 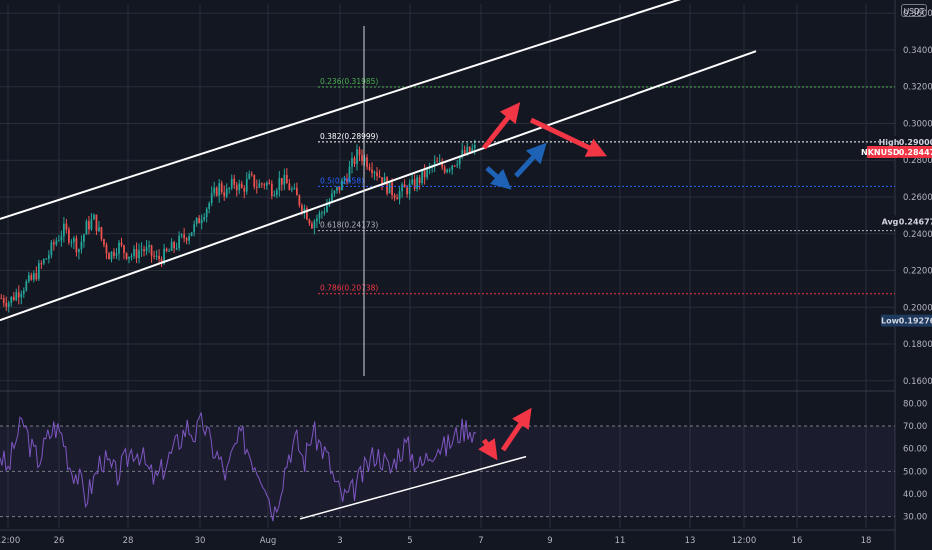 I want to click on high-tag-value: 0.29000, so click(x=915, y=142).